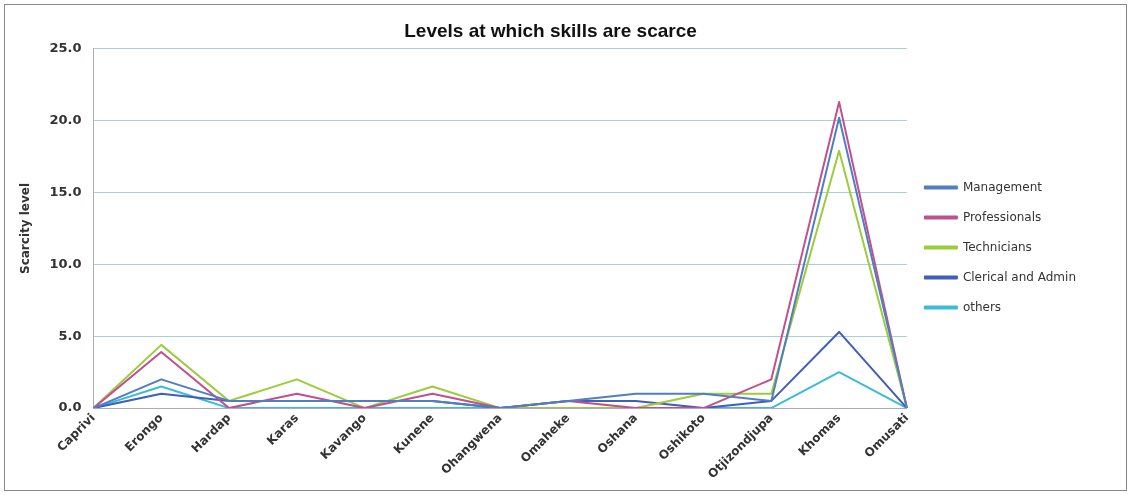 The height and width of the screenshot is (495, 1131). I want to click on y-tick-label: 15.0, so click(65, 191).